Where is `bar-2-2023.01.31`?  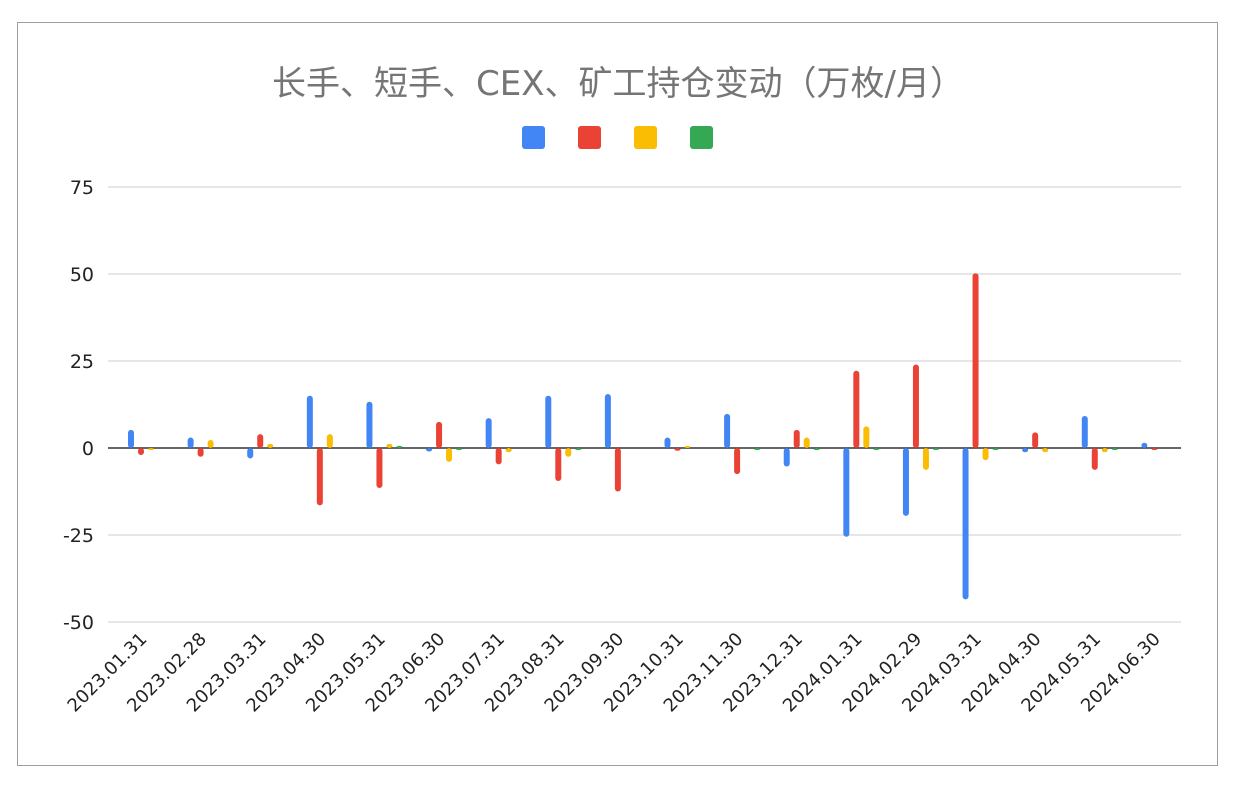 bar-2-2023.01.31 is located at coordinates (141, 451).